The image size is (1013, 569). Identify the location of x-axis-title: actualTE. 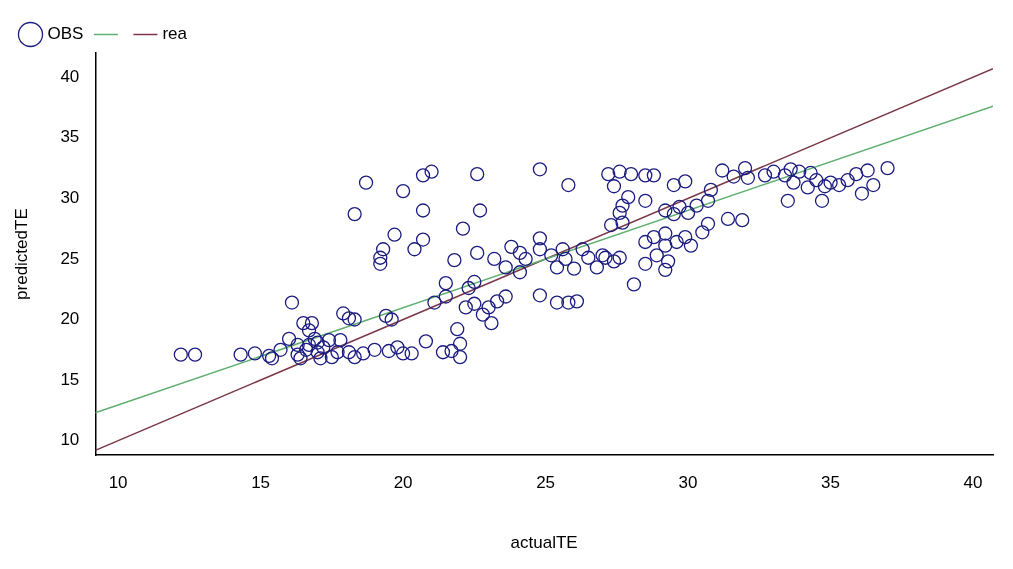
(544, 543).